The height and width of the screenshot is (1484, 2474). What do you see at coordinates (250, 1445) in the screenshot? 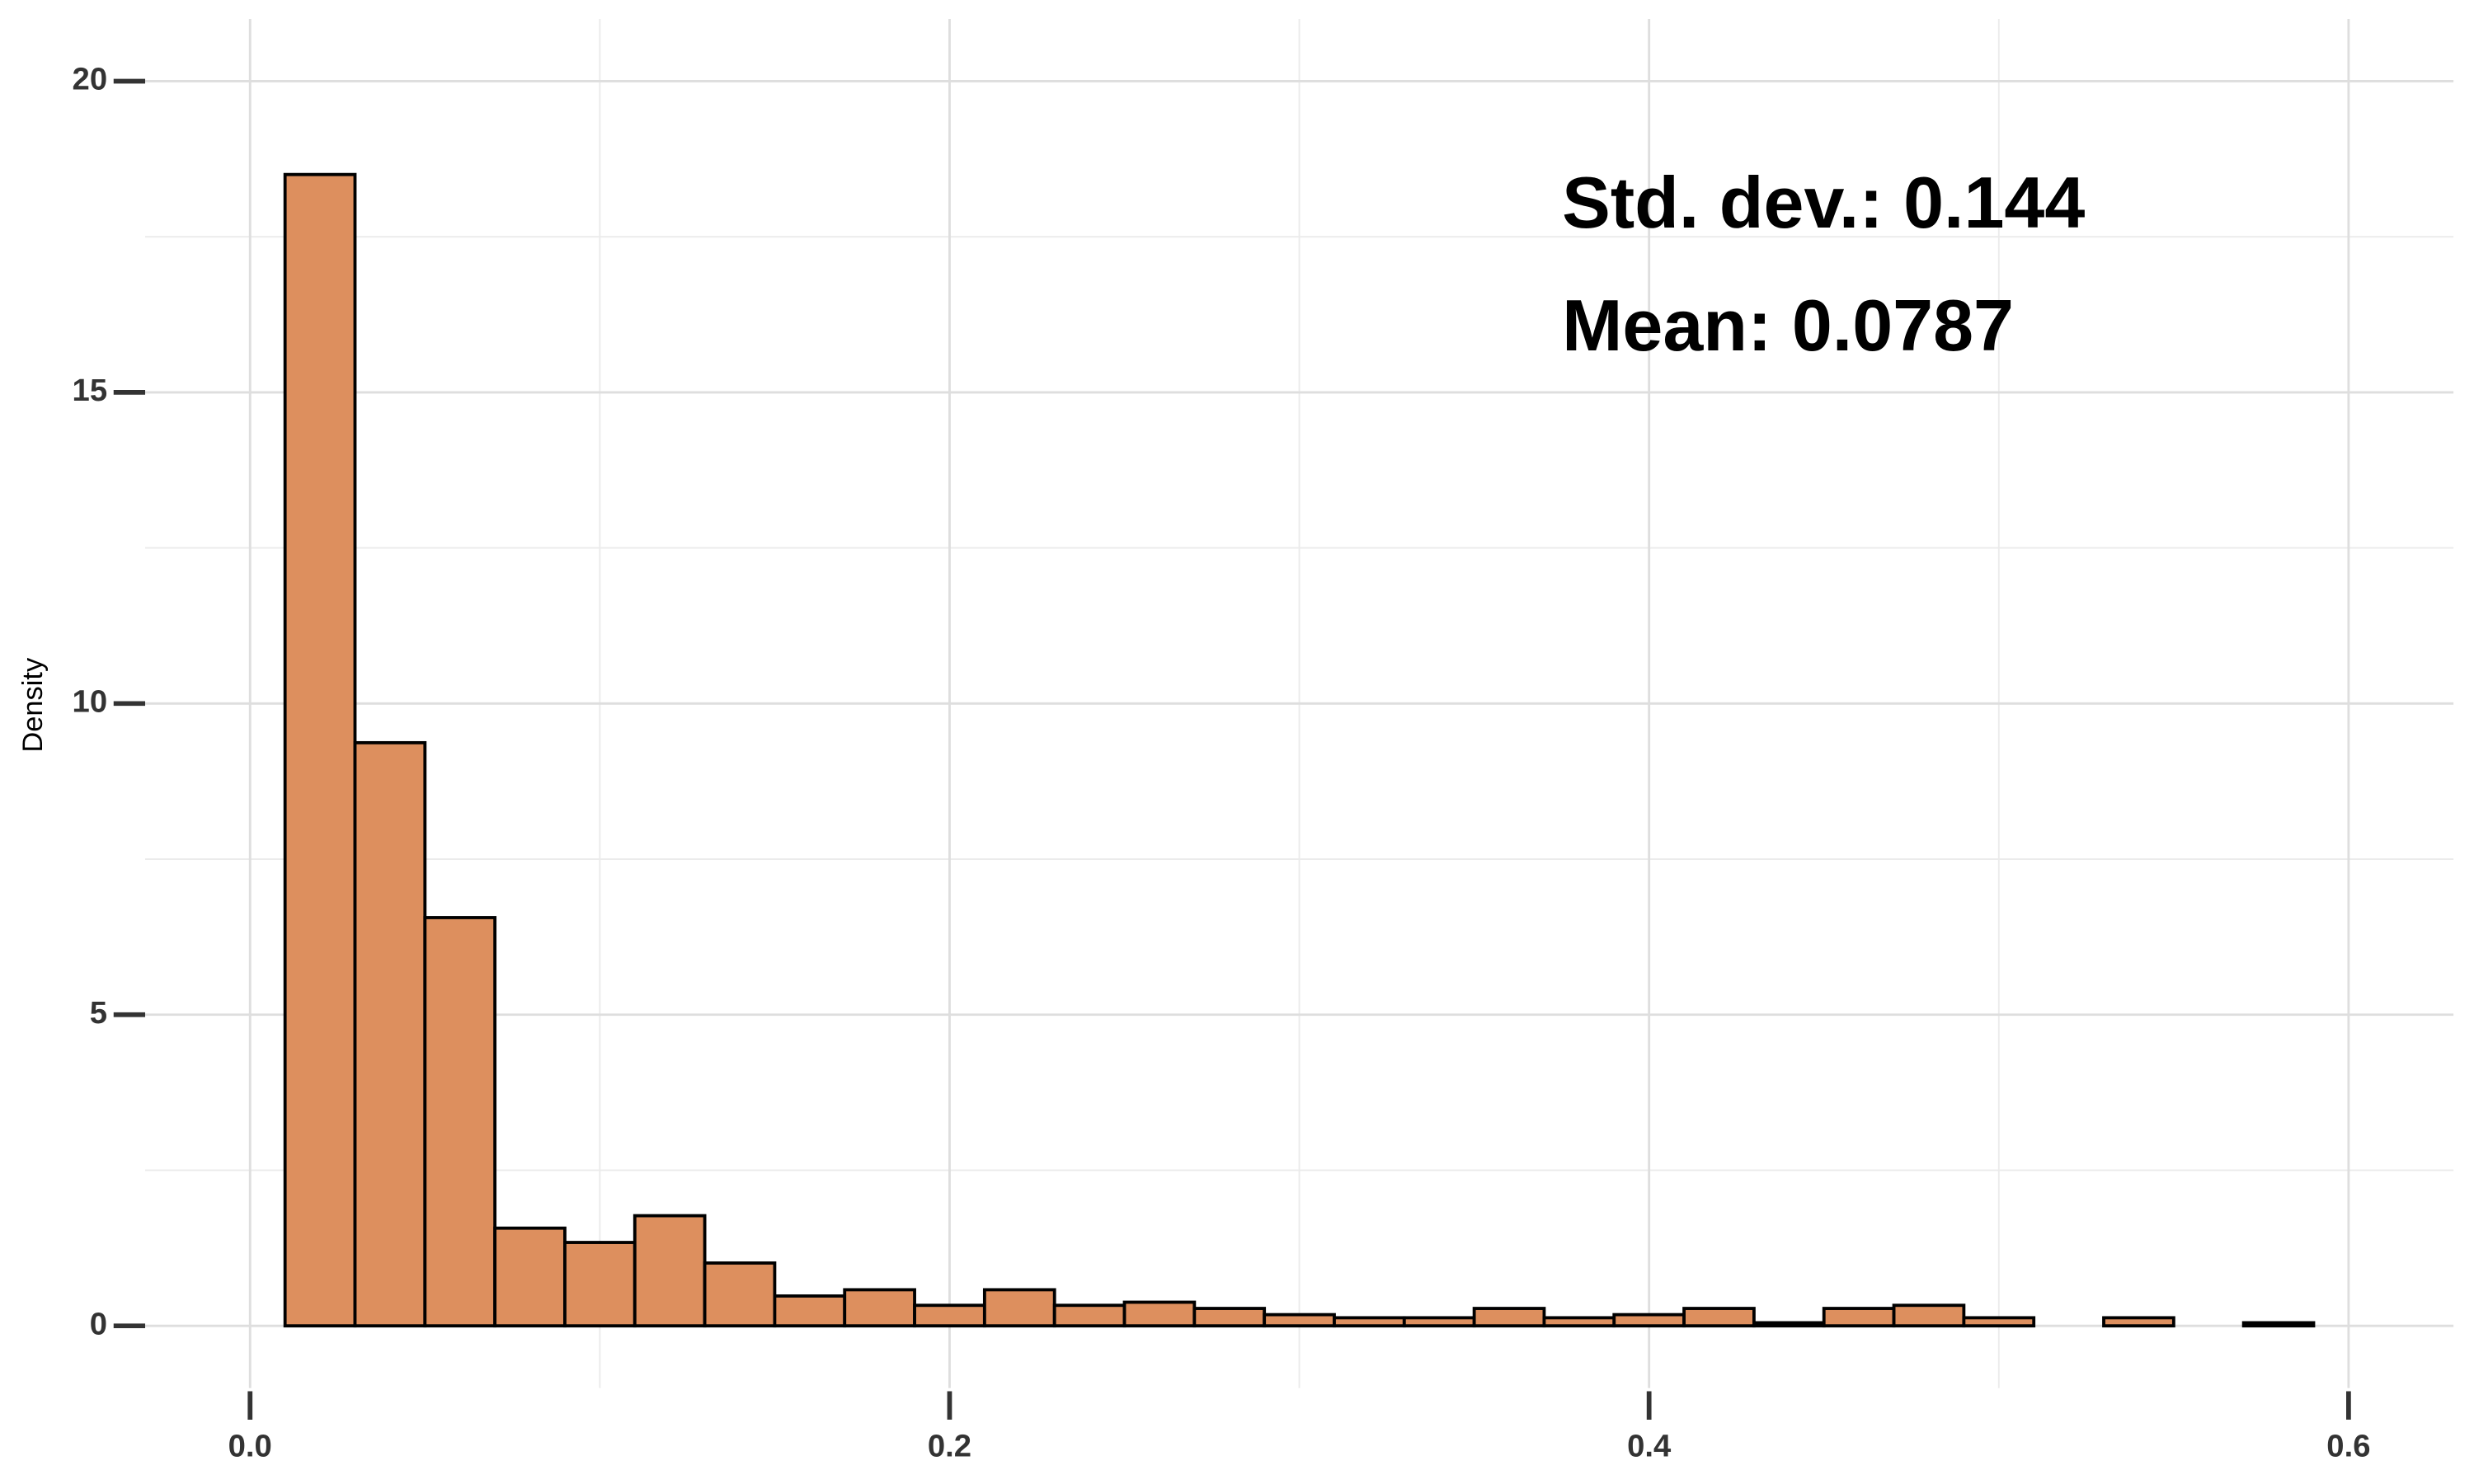
I see `x-tick-label: 0.0` at bounding box center [250, 1445].